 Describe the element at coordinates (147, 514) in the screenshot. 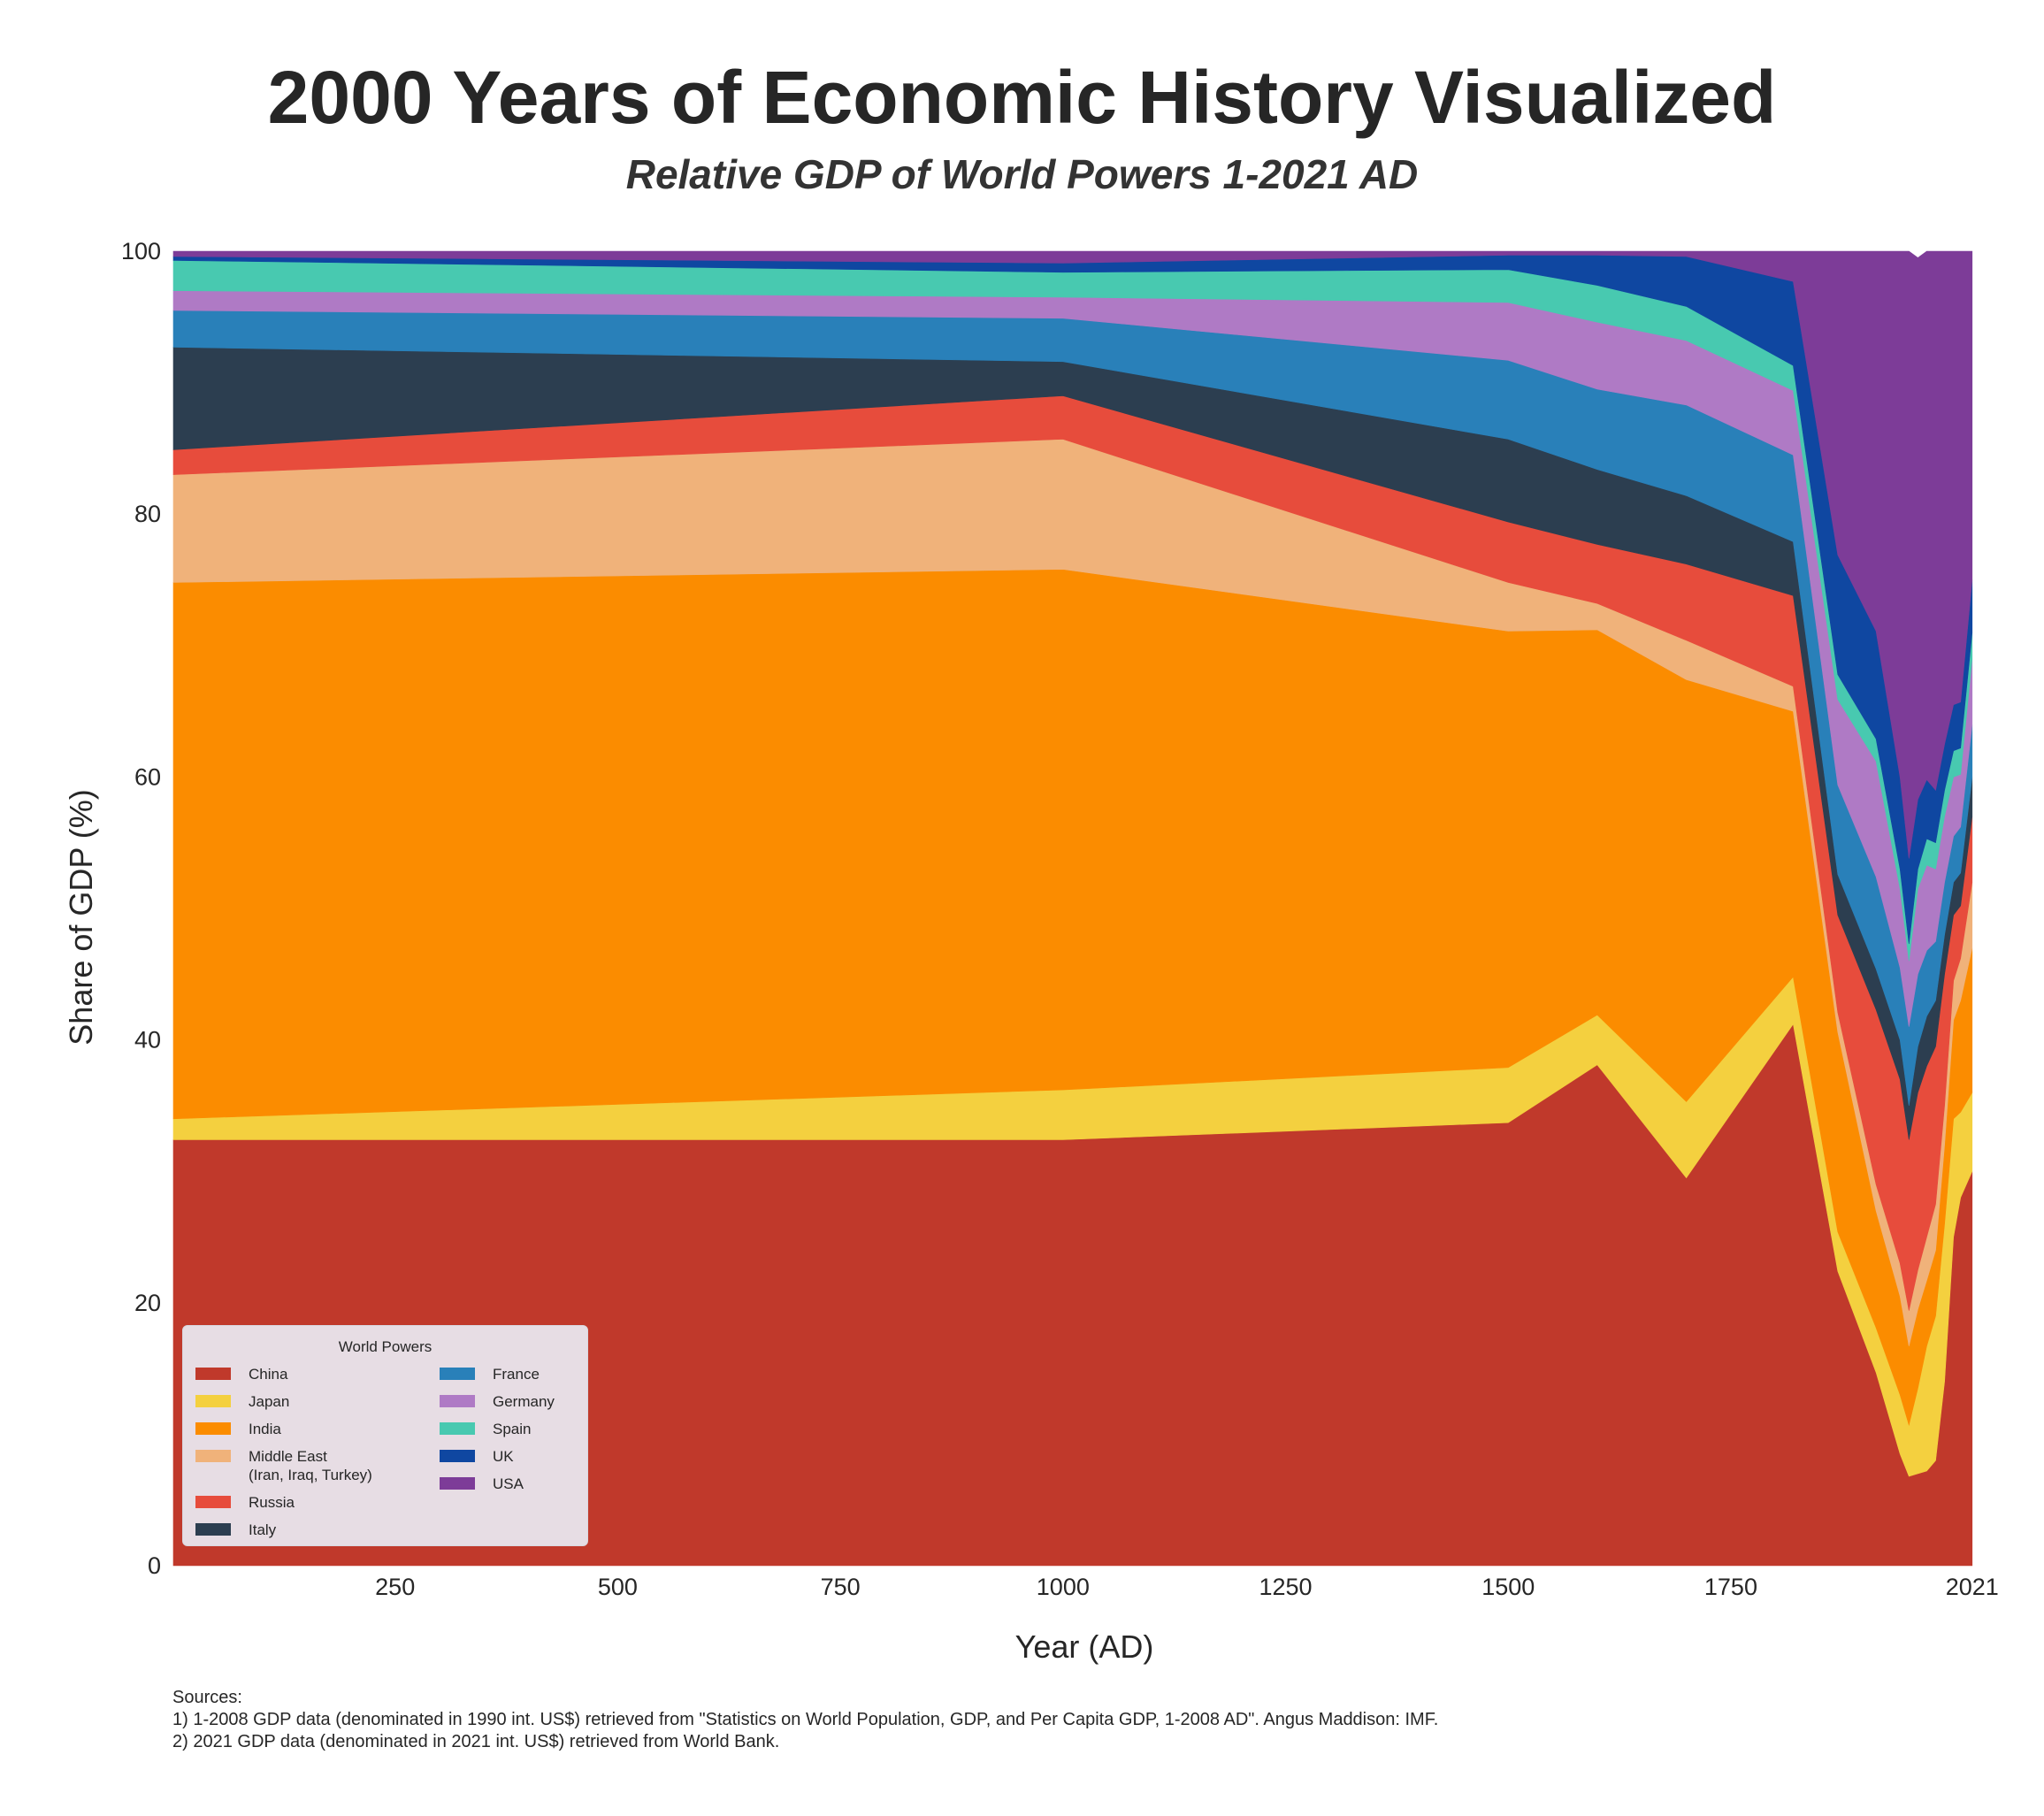

I see `y-tick-label: 80` at that location.